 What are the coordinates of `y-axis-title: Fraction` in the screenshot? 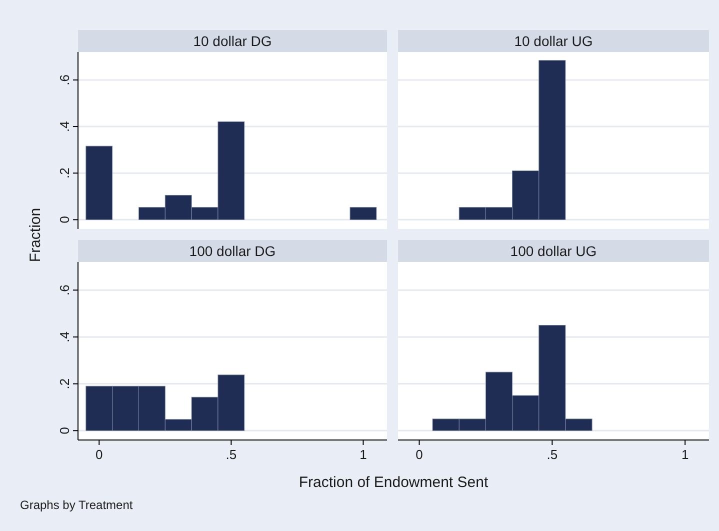 It's located at (35, 235).